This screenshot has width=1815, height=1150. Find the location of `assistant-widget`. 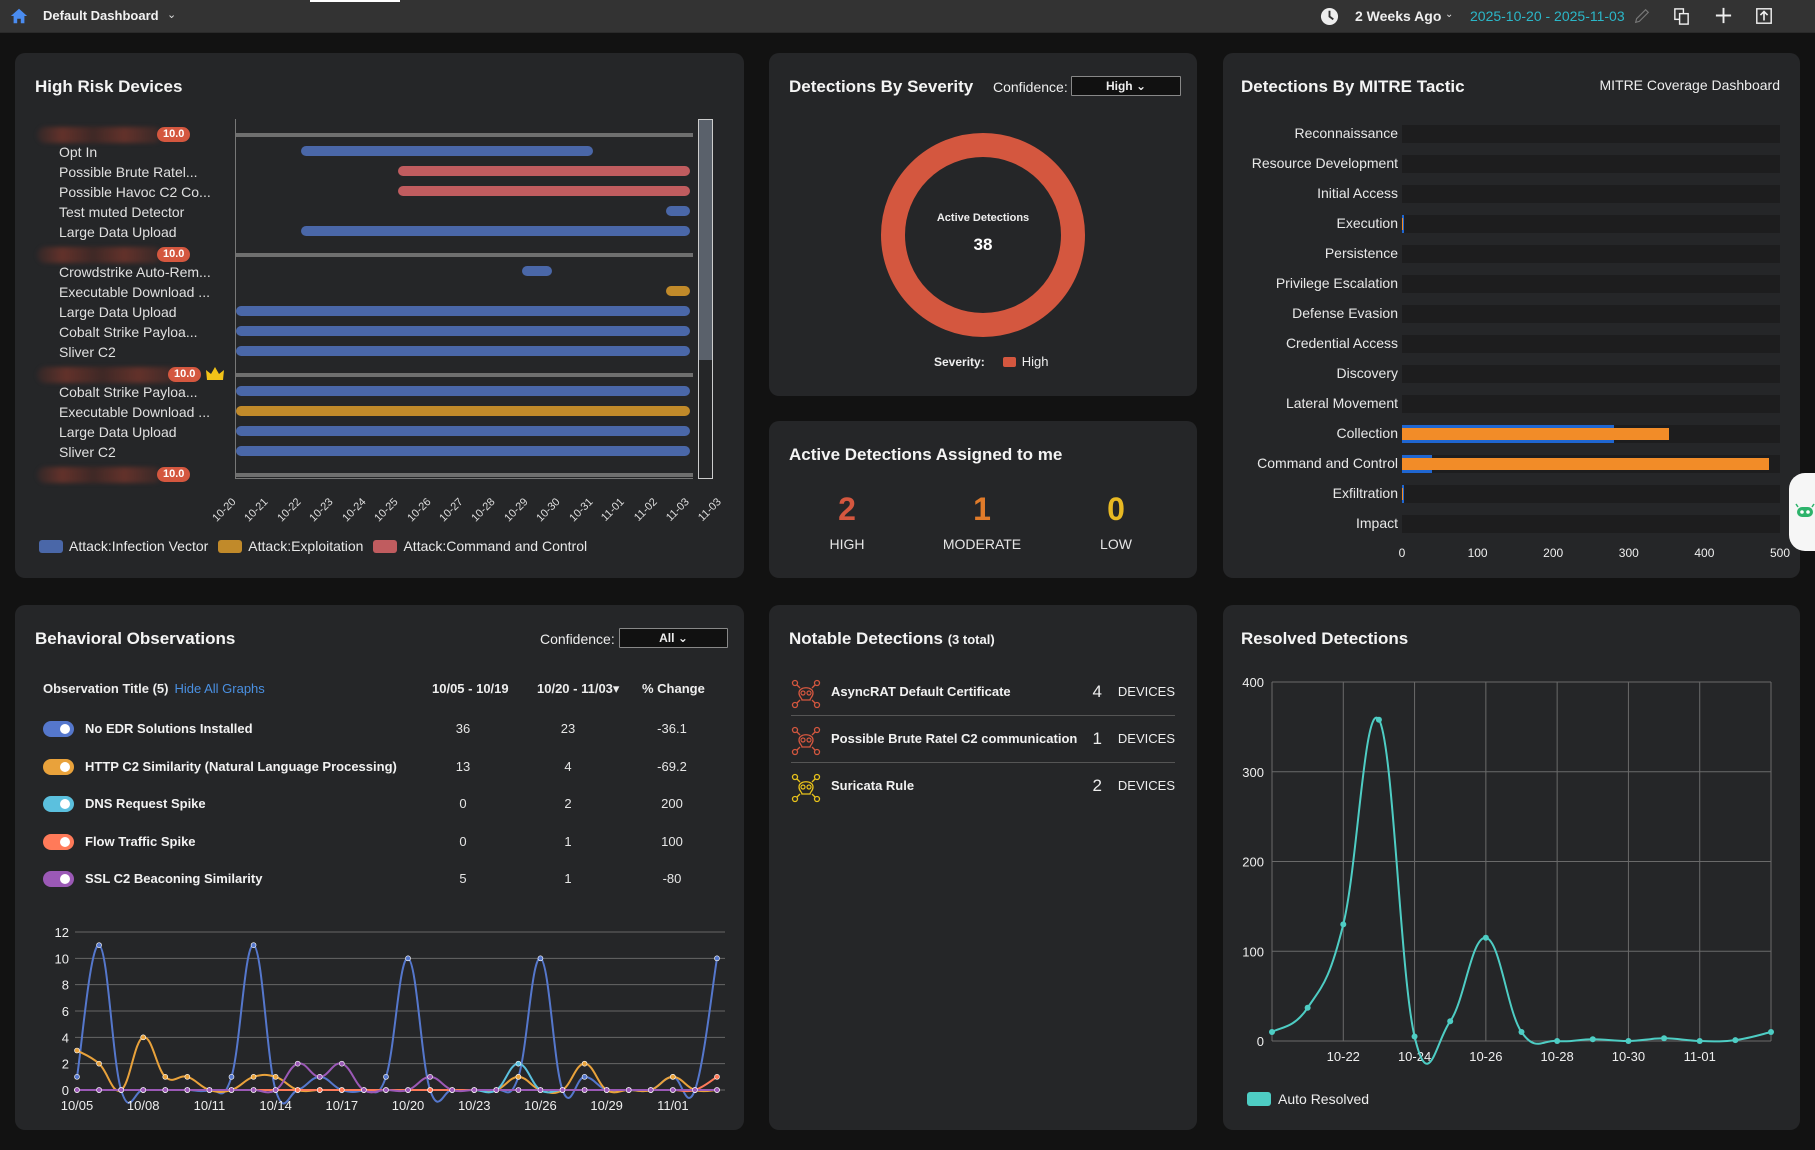

assistant-widget is located at coordinates (1802, 512).